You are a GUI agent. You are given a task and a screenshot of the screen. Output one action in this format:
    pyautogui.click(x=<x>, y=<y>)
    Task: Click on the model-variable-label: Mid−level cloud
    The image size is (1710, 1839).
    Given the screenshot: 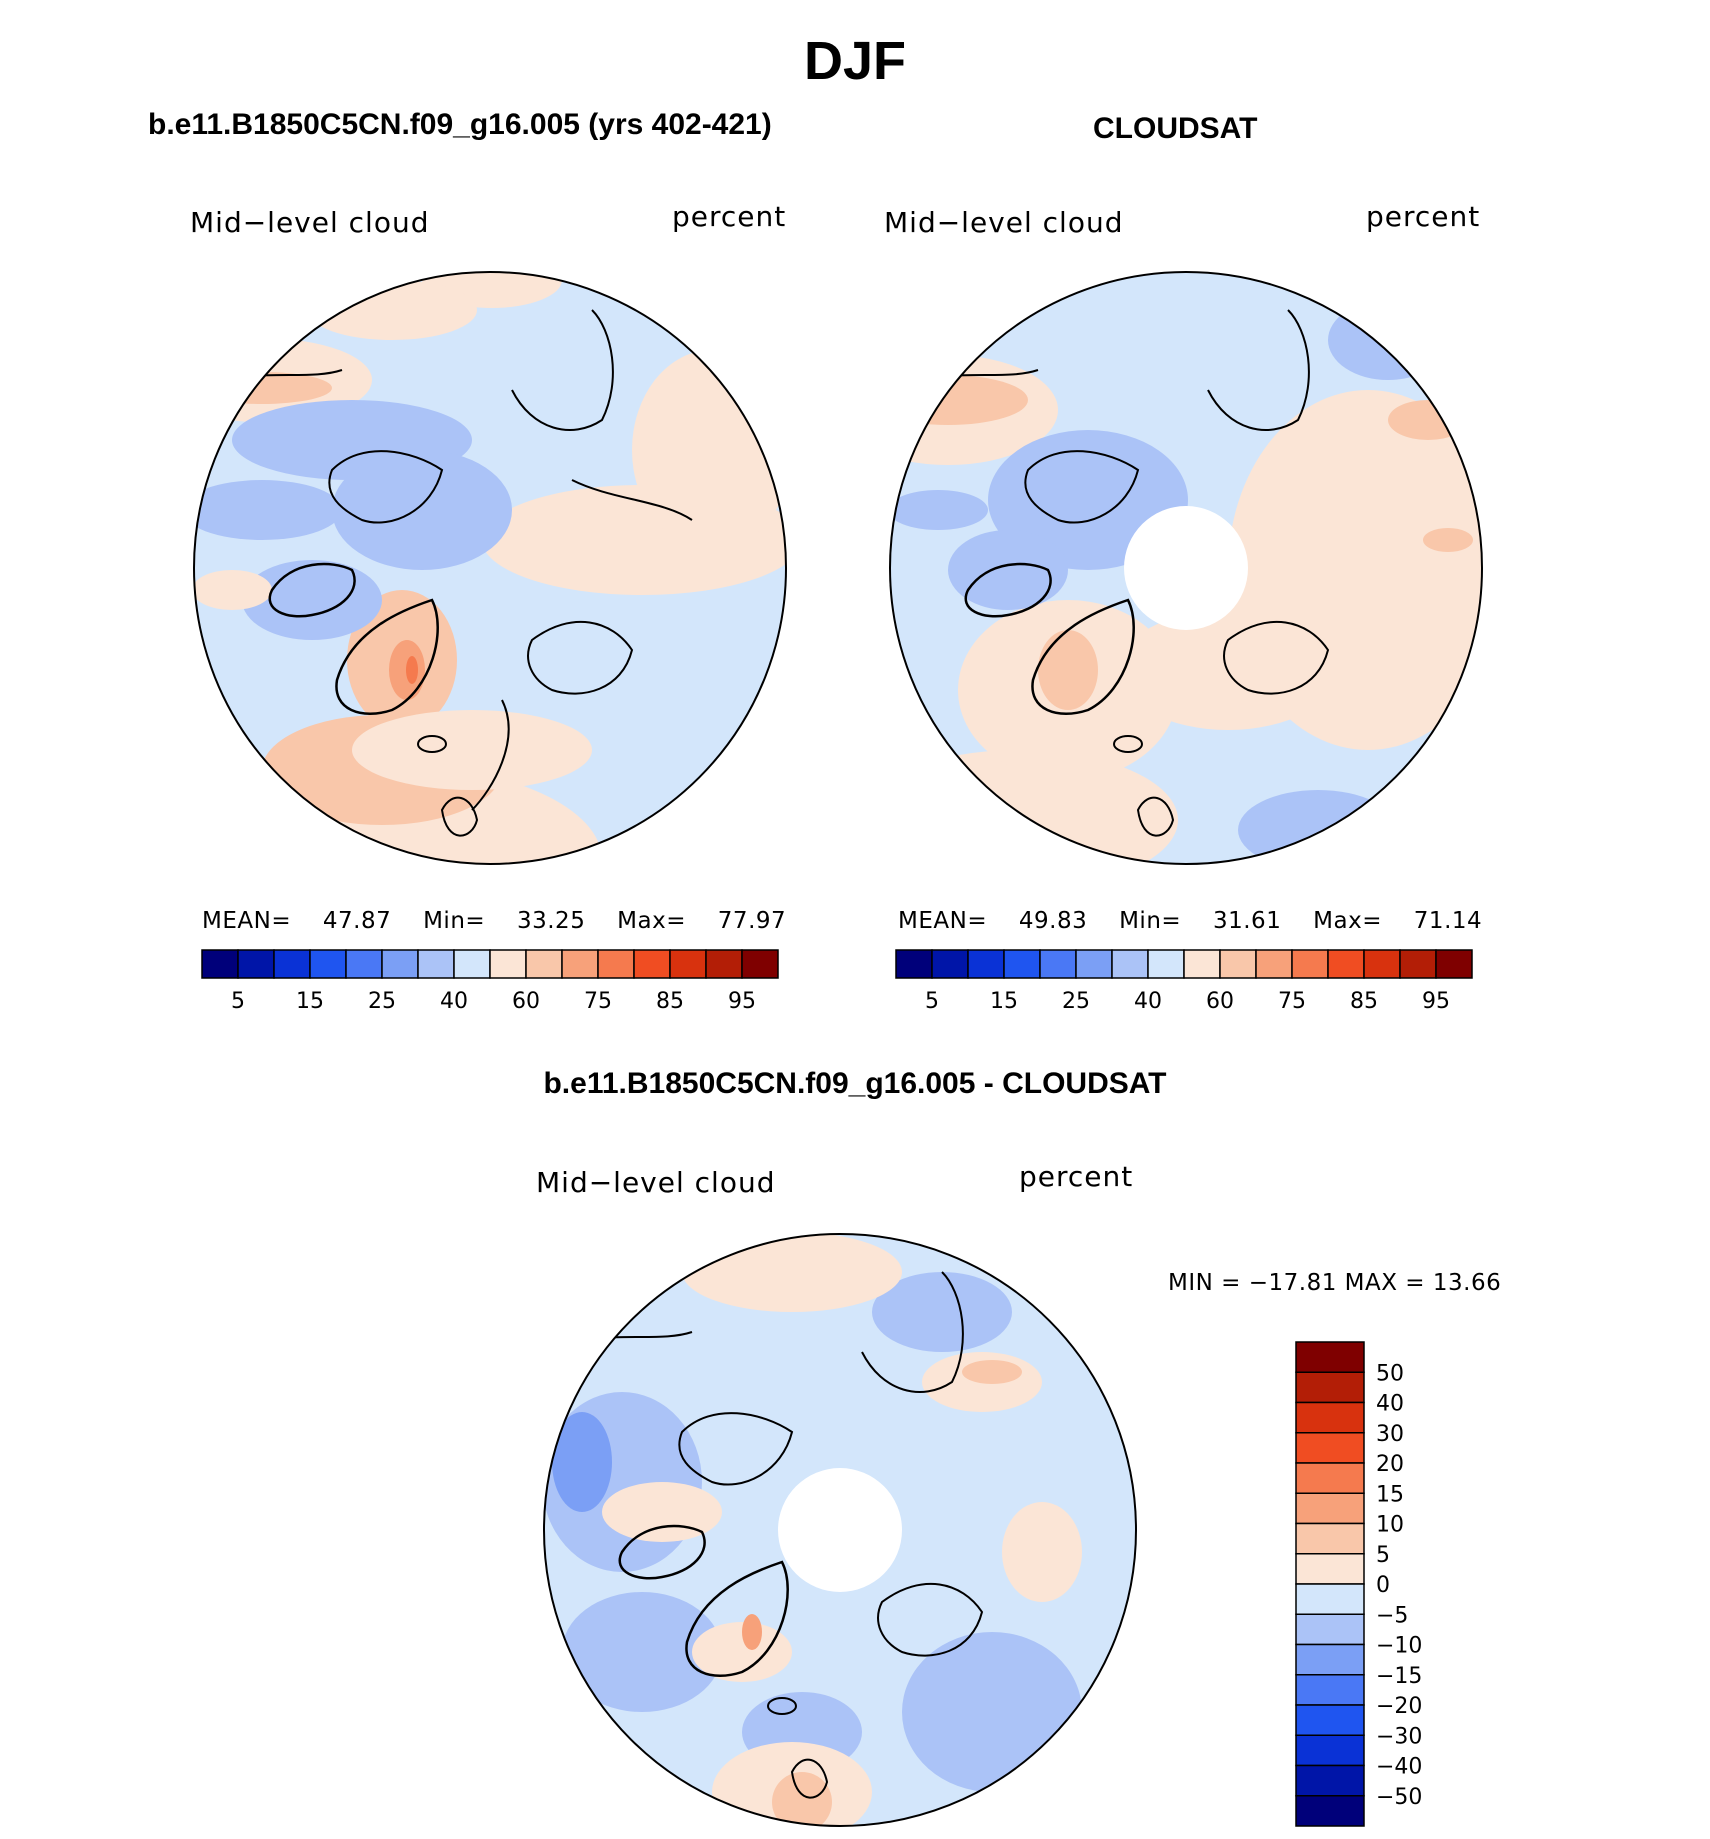 What is the action you would take?
    pyautogui.click(x=310, y=222)
    